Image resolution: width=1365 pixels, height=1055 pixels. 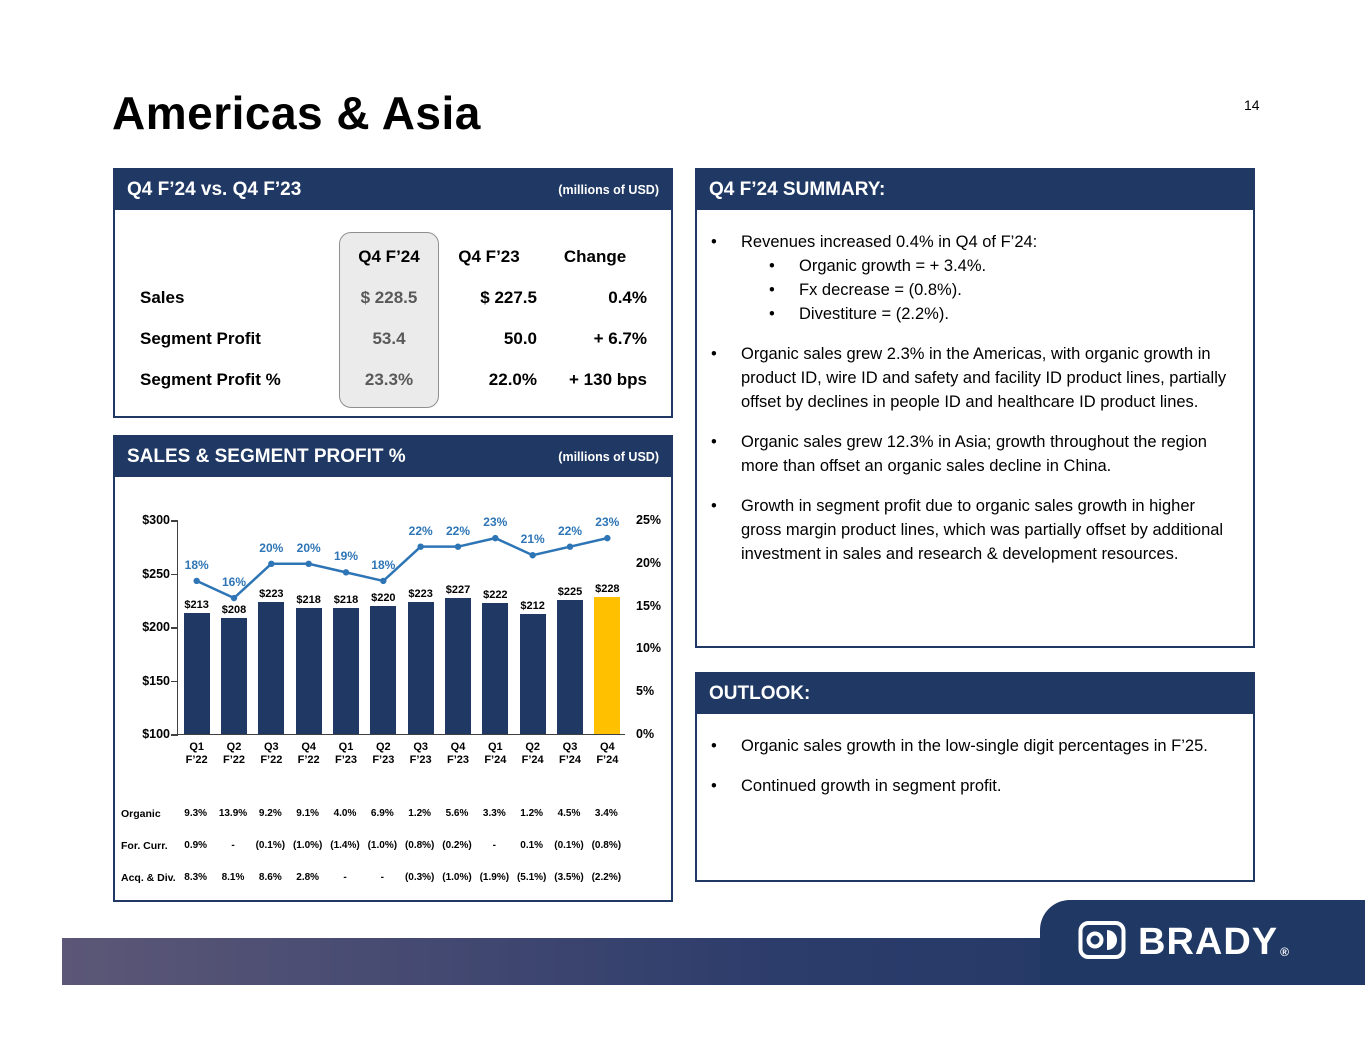 What do you see at coordinates (649, 520) in the screenshot?
I see `right-axis-tick-label: 25%` at bounding box center [649, 520].